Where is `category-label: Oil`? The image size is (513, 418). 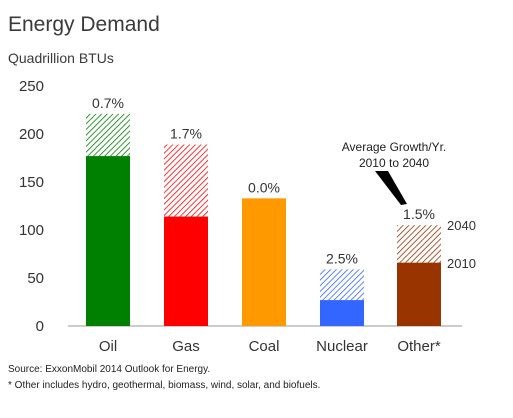 category-label: Oil is located at coordinates (108, 346).